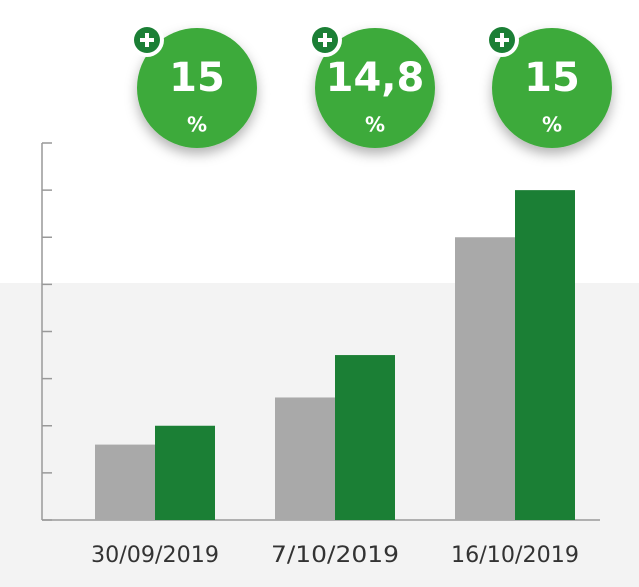 This screenshot has width=639, height=587. Describe the element at coordinates (335, 555) in the screenshot. I see `x-tick-label: 7/10/2019` at that location.